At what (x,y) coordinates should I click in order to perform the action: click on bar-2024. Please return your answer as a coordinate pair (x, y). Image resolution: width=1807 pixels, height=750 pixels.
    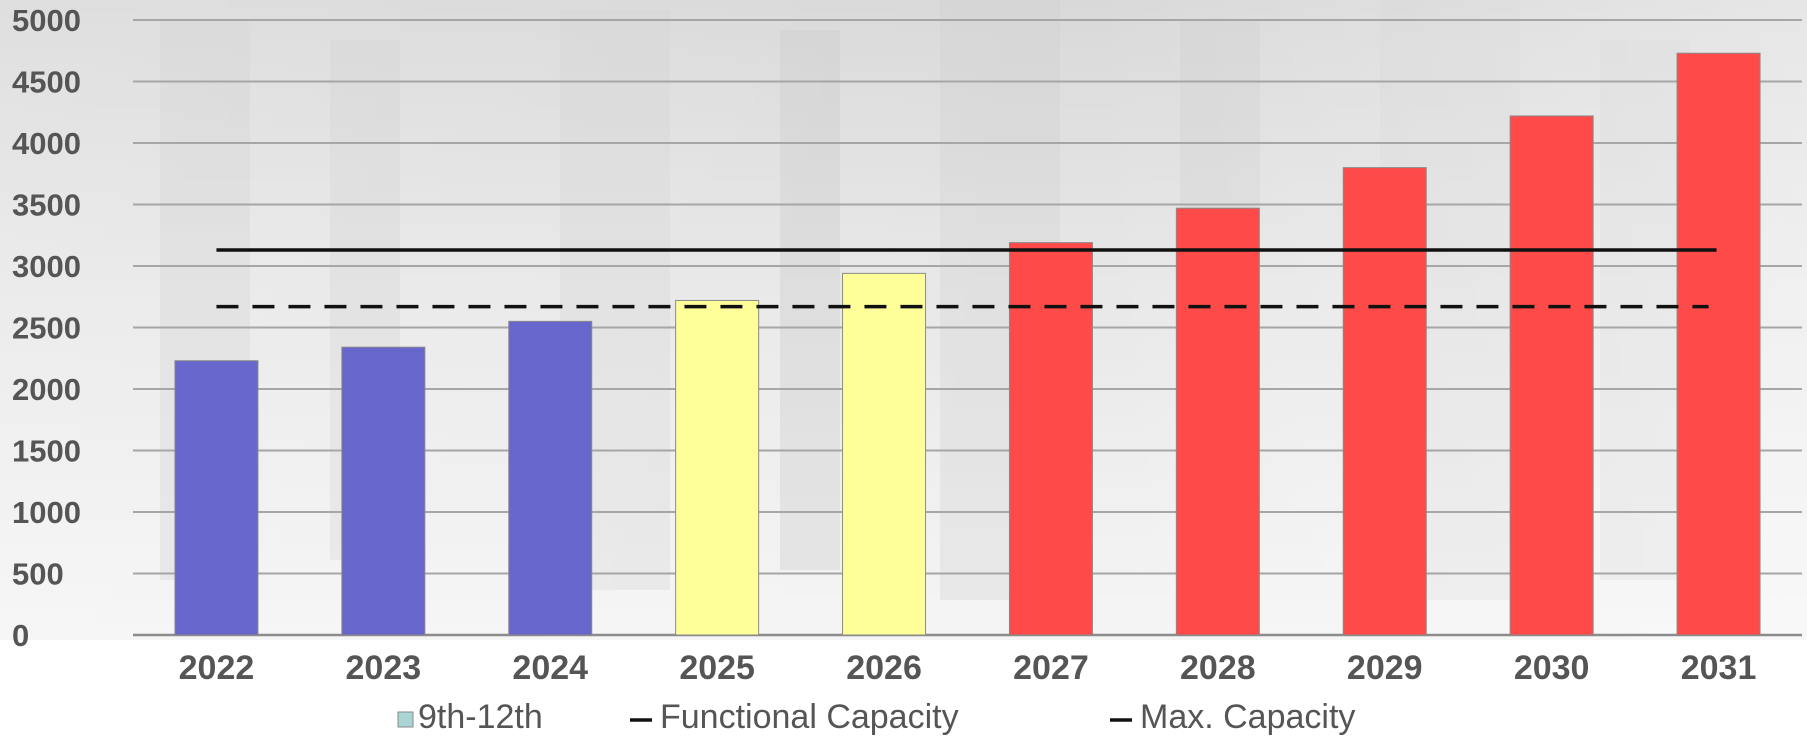
    Looking at the image, I should click on (550, 478).